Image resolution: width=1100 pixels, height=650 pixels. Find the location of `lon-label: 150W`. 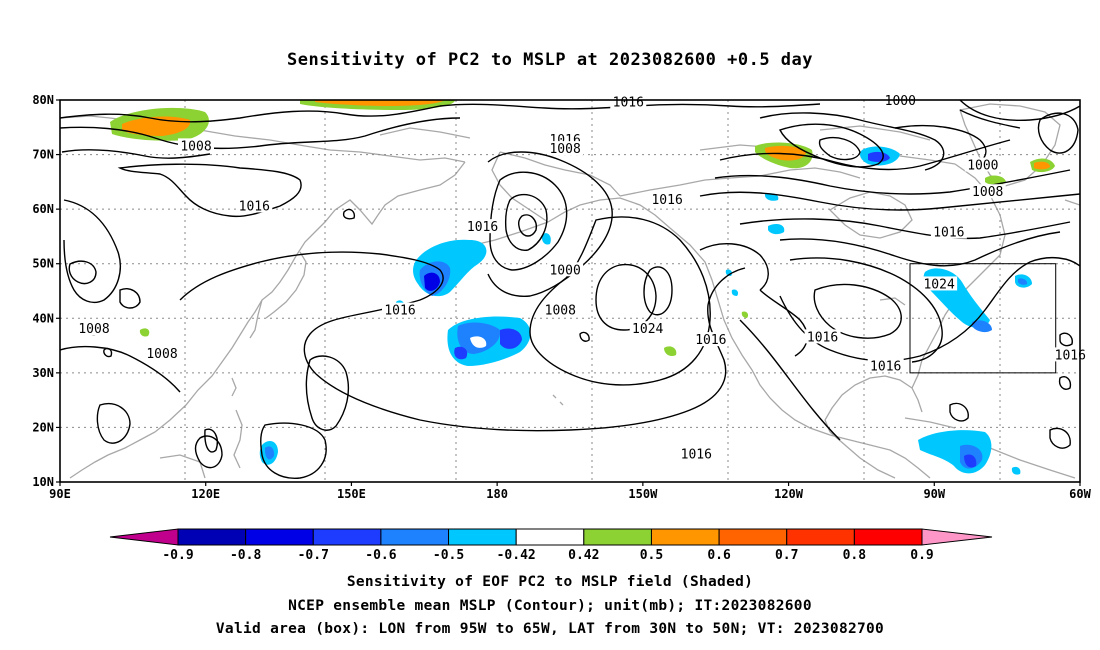

lon-label: 150W is located at coordinates (643, 494).